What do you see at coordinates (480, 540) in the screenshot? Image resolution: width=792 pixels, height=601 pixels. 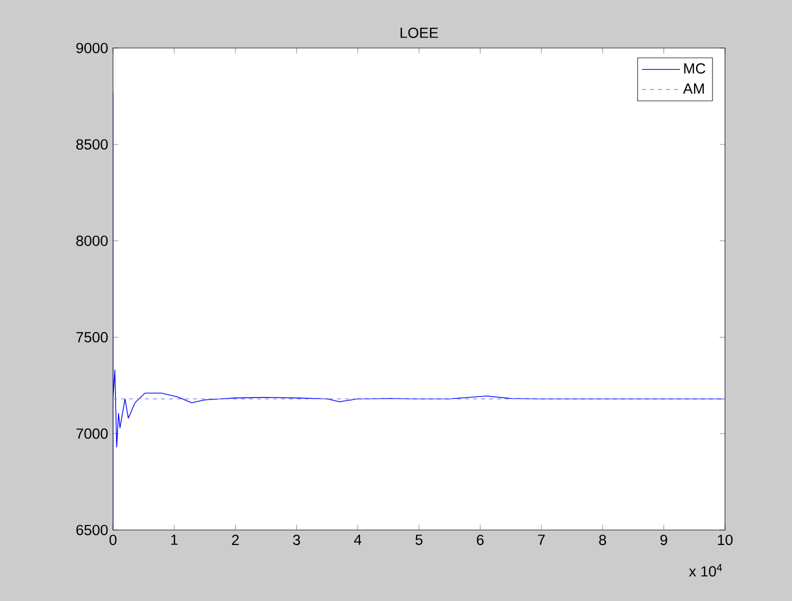 I see `x-tick-label: 6` at bounding box center [480, 540].